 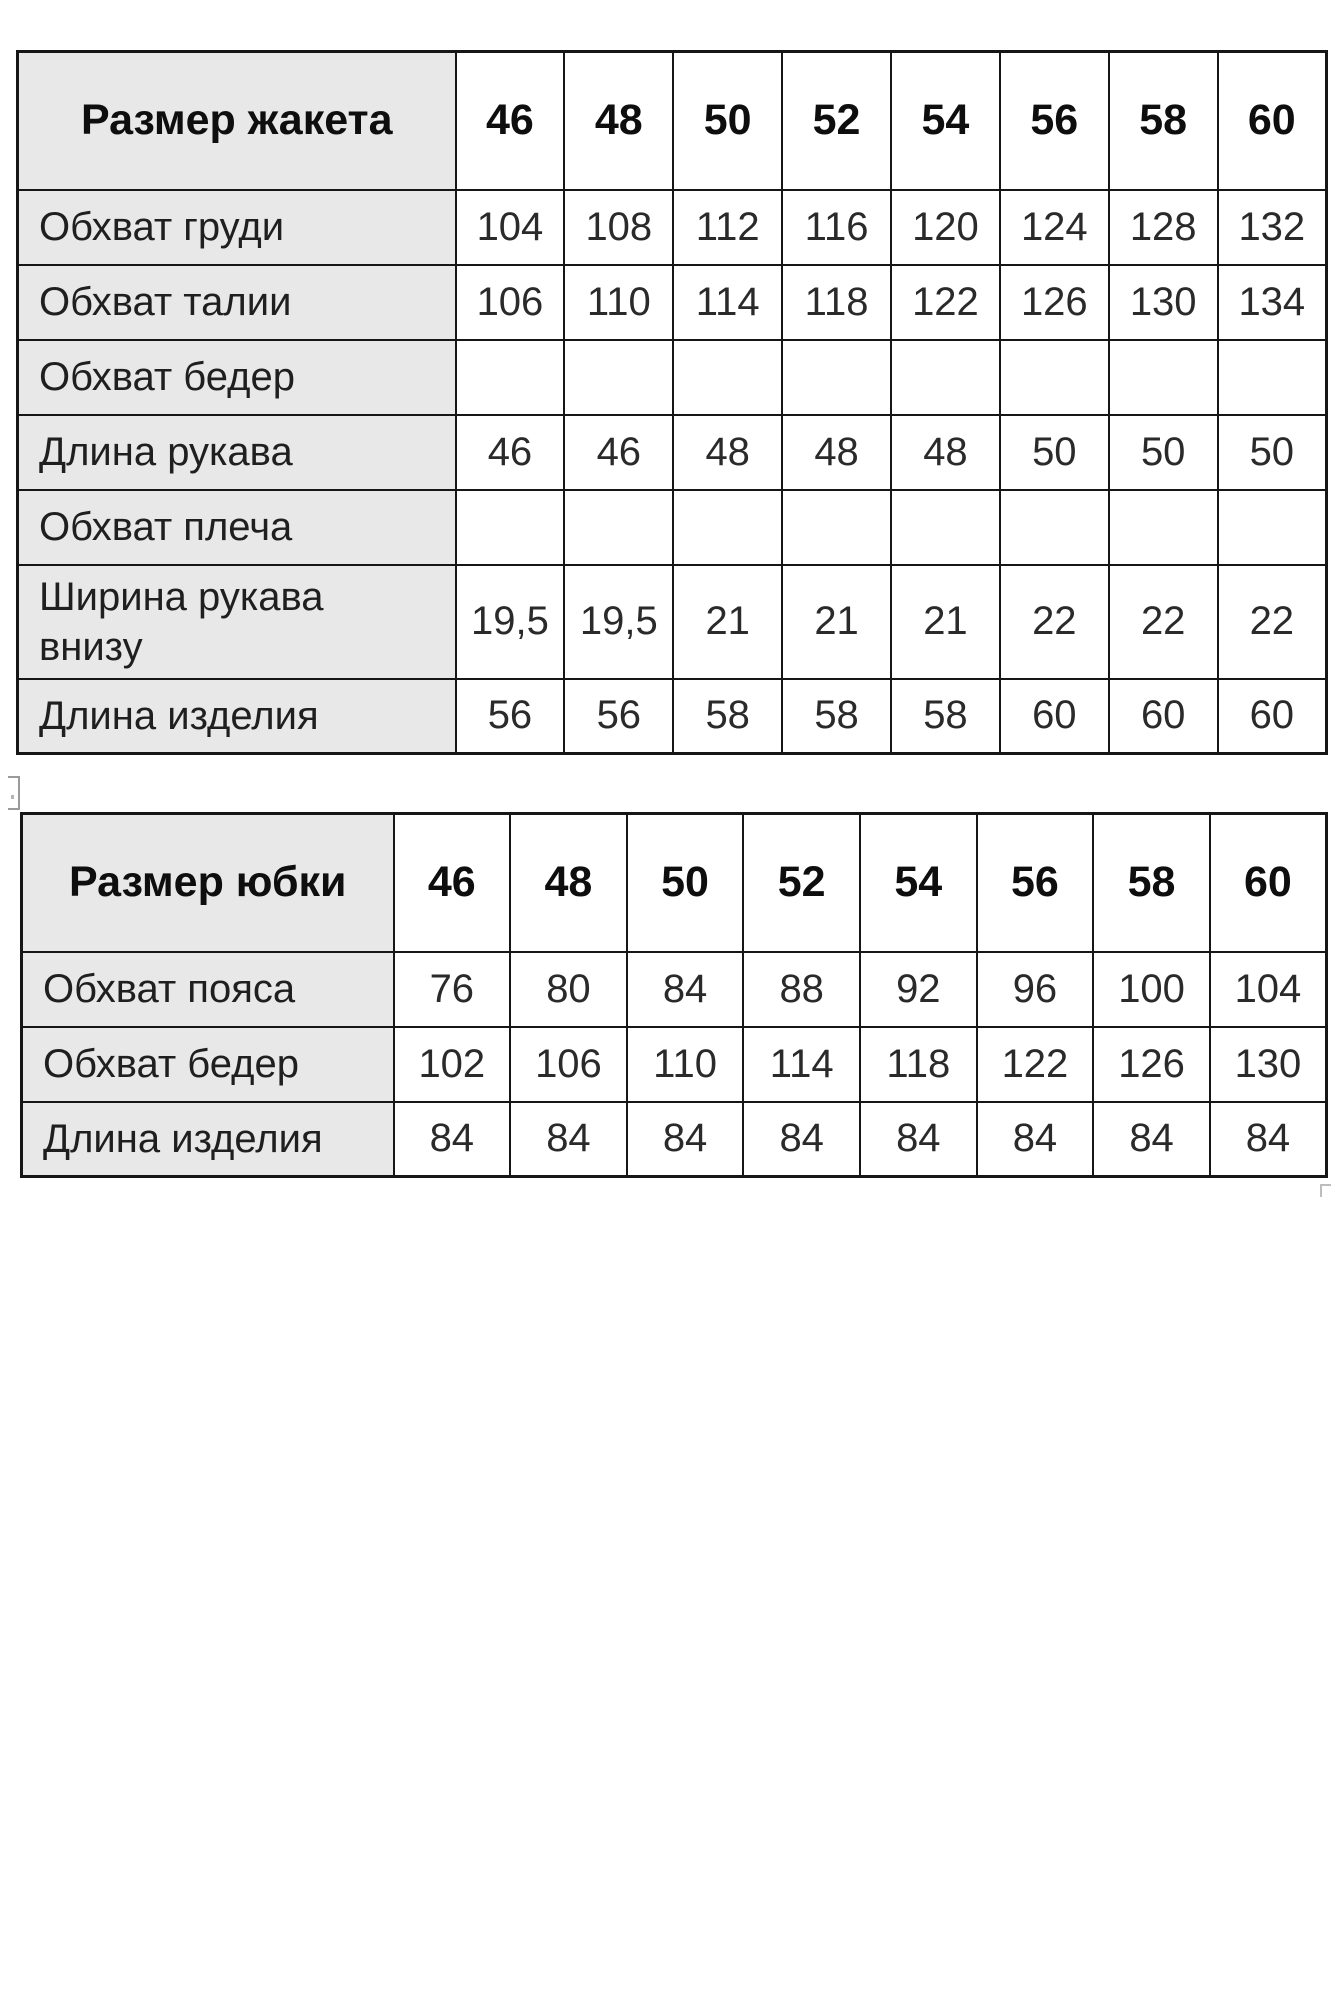 I want to click on size-value: 114, so click(x=728, y=302).